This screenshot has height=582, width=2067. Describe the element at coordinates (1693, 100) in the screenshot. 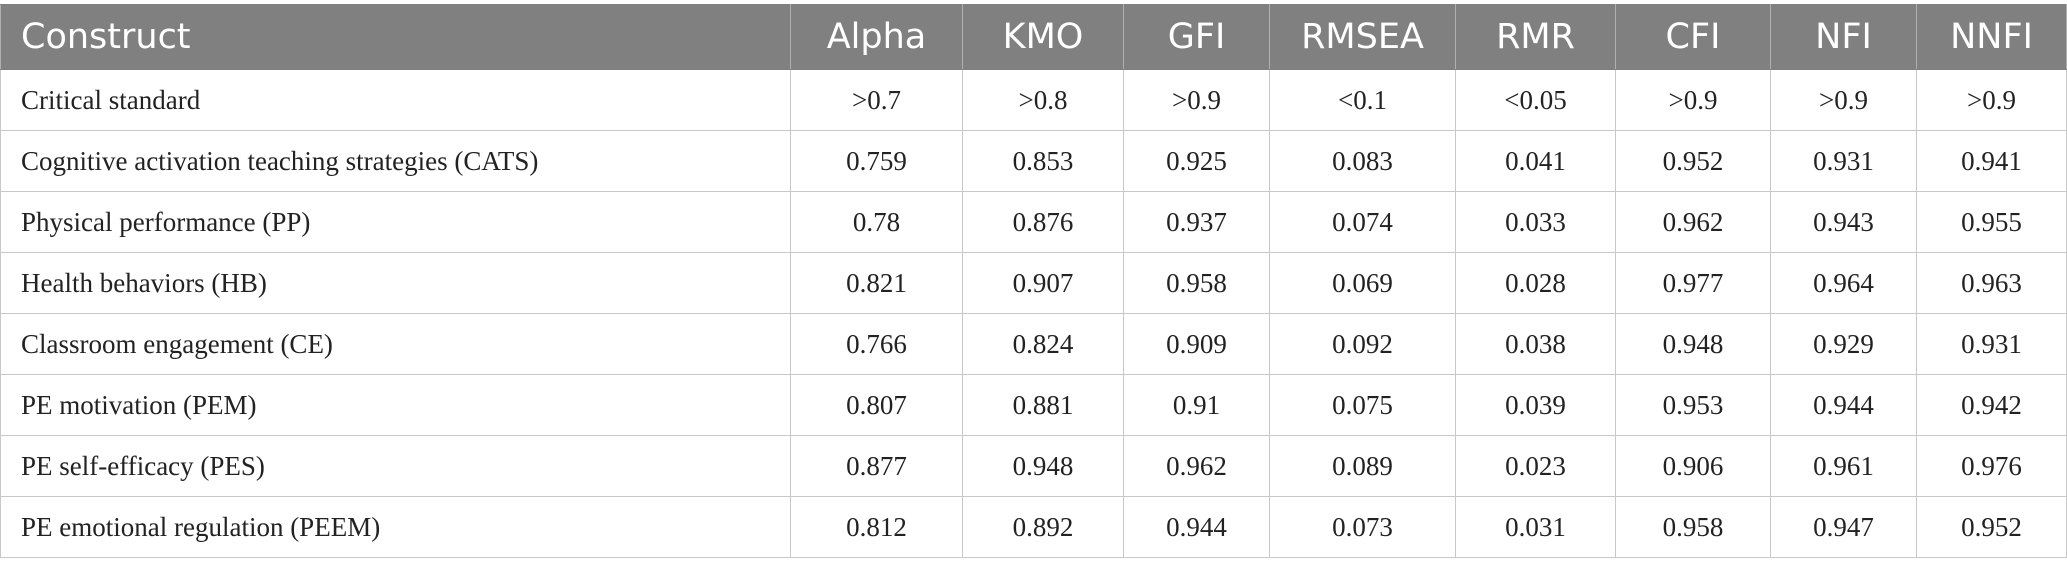

I see `cell-cfi: >0.9` at that location.